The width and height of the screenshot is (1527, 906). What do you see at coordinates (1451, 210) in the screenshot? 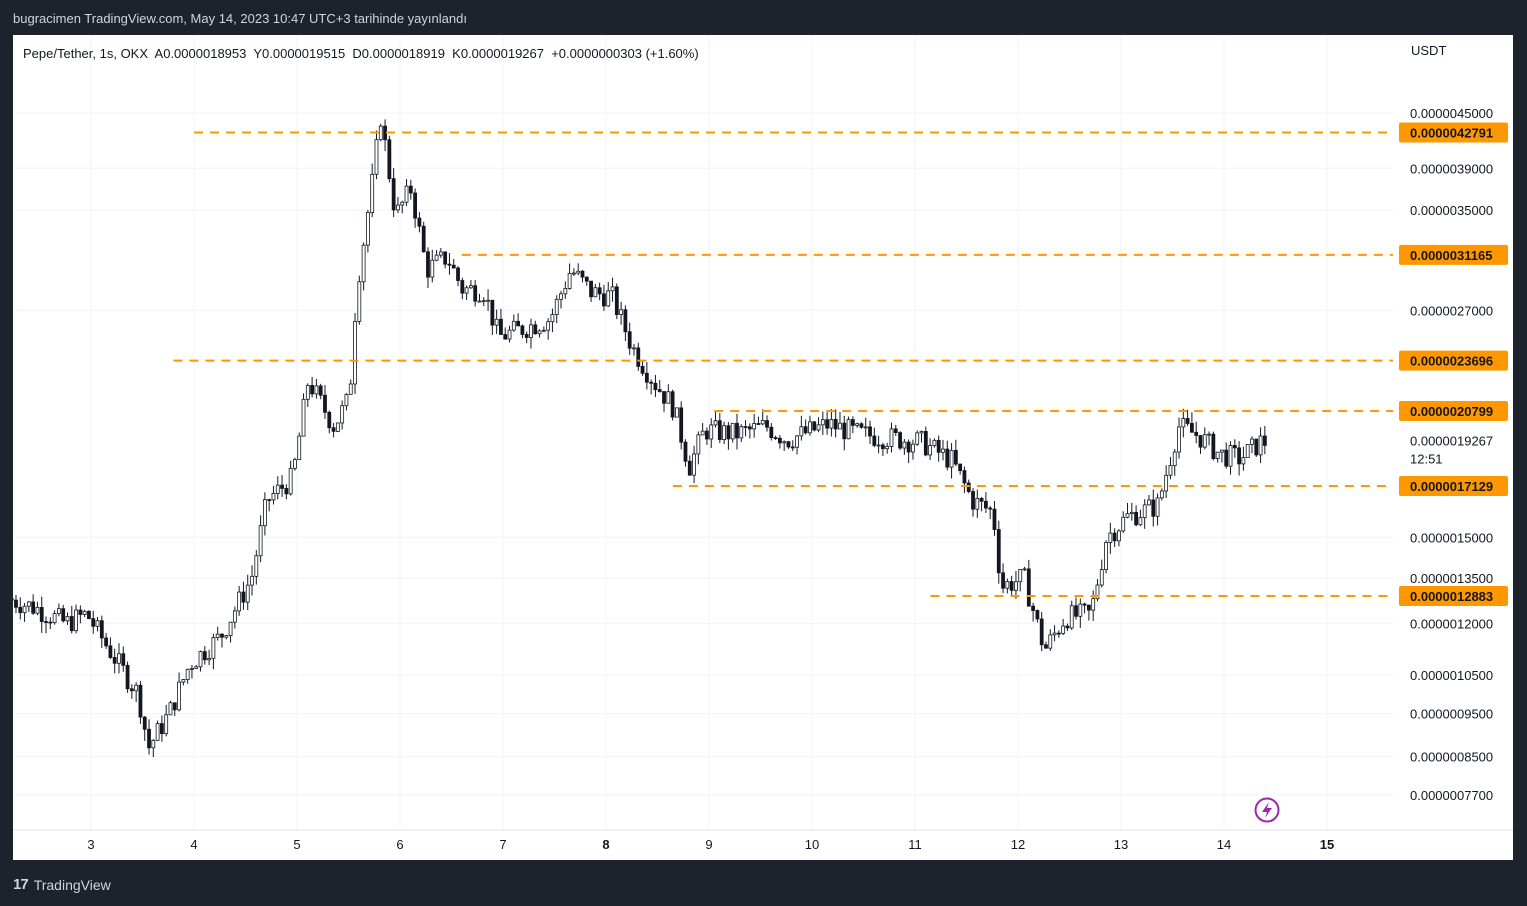
I see `y-tick-label: 0.0000035000` at bounding box center [1451, 210].